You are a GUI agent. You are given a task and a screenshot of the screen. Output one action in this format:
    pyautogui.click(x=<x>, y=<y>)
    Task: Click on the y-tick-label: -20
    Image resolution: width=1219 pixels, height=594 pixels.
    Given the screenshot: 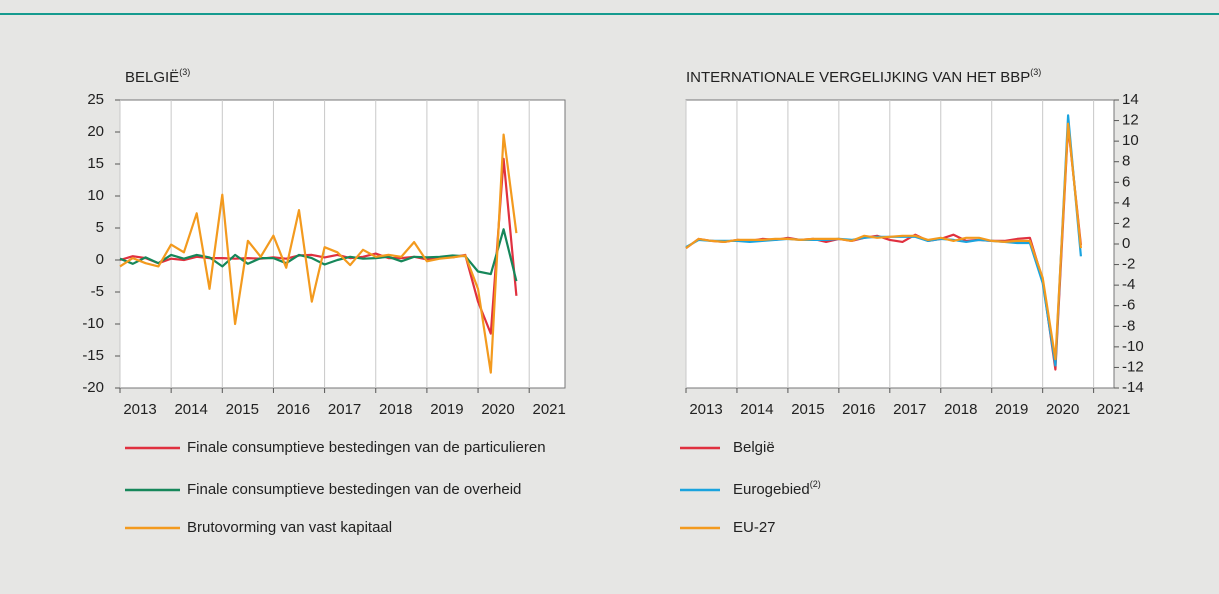 What is the action you would take?
    pyautogui.click(x=93, y=387)
    